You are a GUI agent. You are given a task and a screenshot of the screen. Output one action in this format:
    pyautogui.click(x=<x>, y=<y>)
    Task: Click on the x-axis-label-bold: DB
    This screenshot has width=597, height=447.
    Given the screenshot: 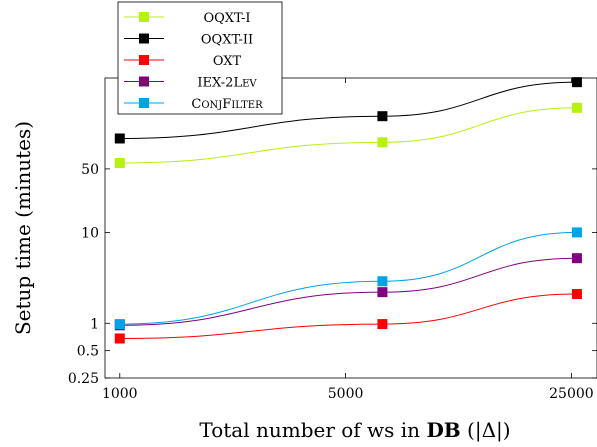 What is the action you would take?
    pyautogui.click(x=443, y=430)
    